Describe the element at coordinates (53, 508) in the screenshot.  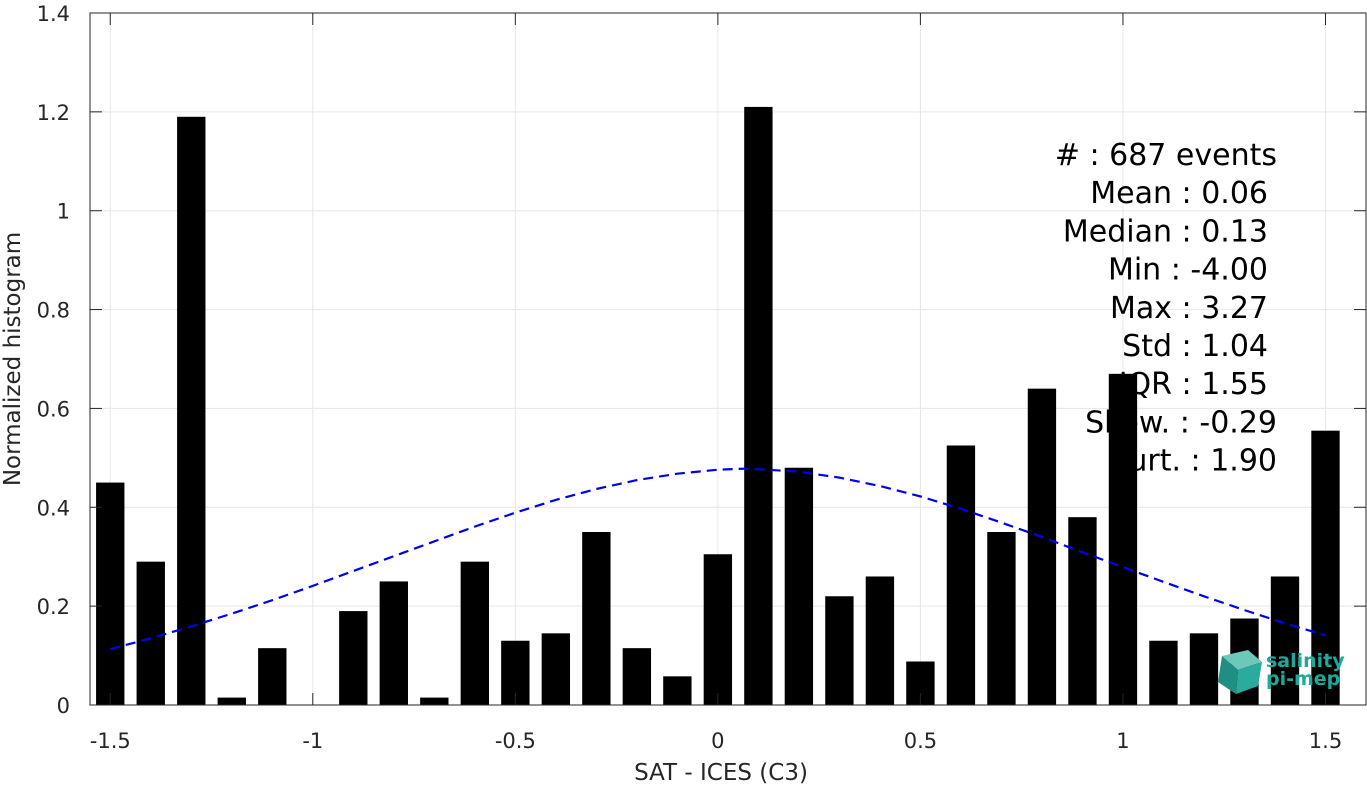
I see `y-tick-label: 0.4` at that location.